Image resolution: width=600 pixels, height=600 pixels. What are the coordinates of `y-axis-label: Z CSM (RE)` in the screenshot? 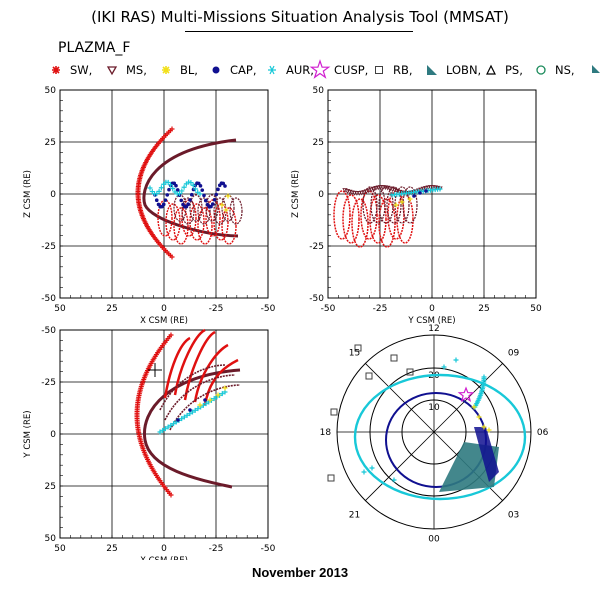 It's located at (28, 194).